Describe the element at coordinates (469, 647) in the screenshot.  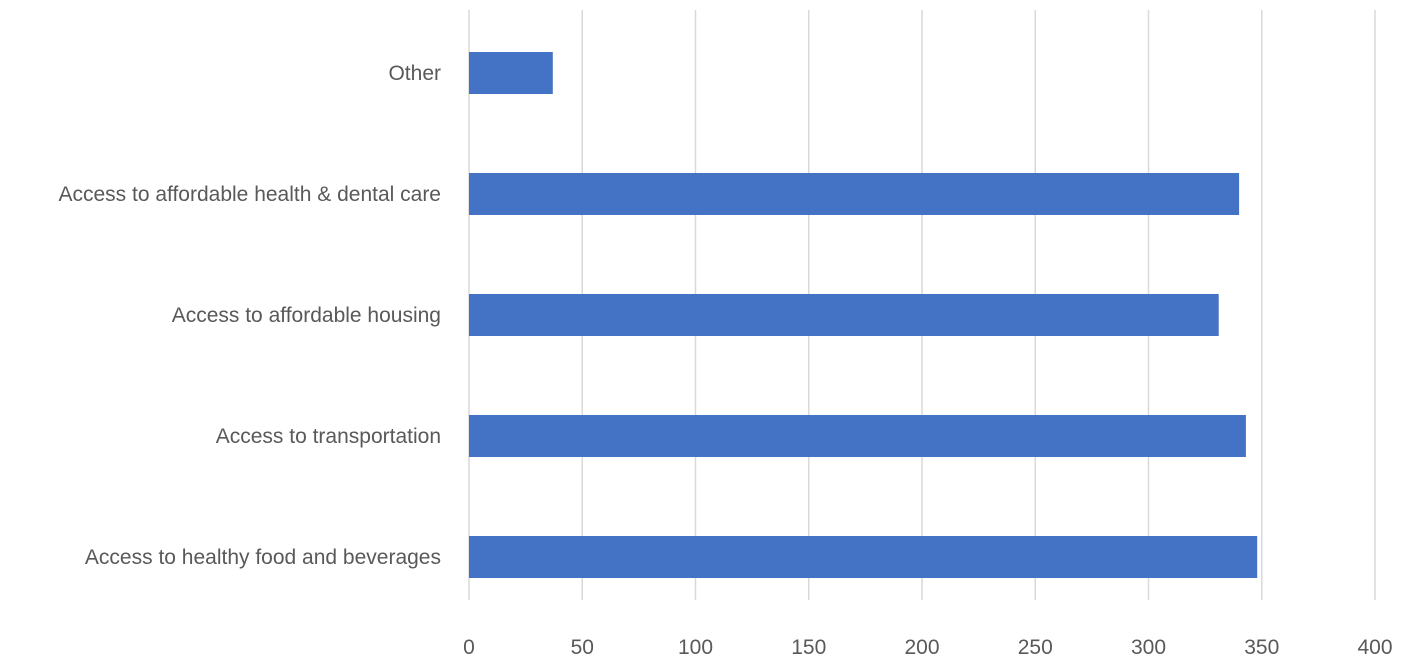
I see `x-tick-label: 0` at that location.